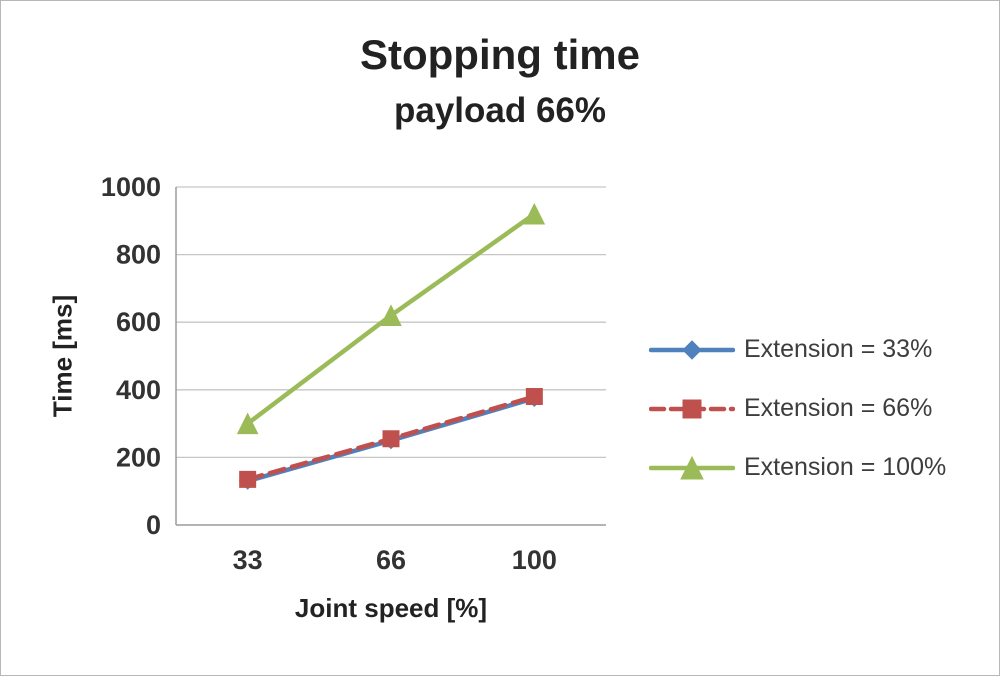  What do you see at coordinates (248, 560) in the screenshot?
I see `x-tick-label: 33` at bounding box center [248, 560].